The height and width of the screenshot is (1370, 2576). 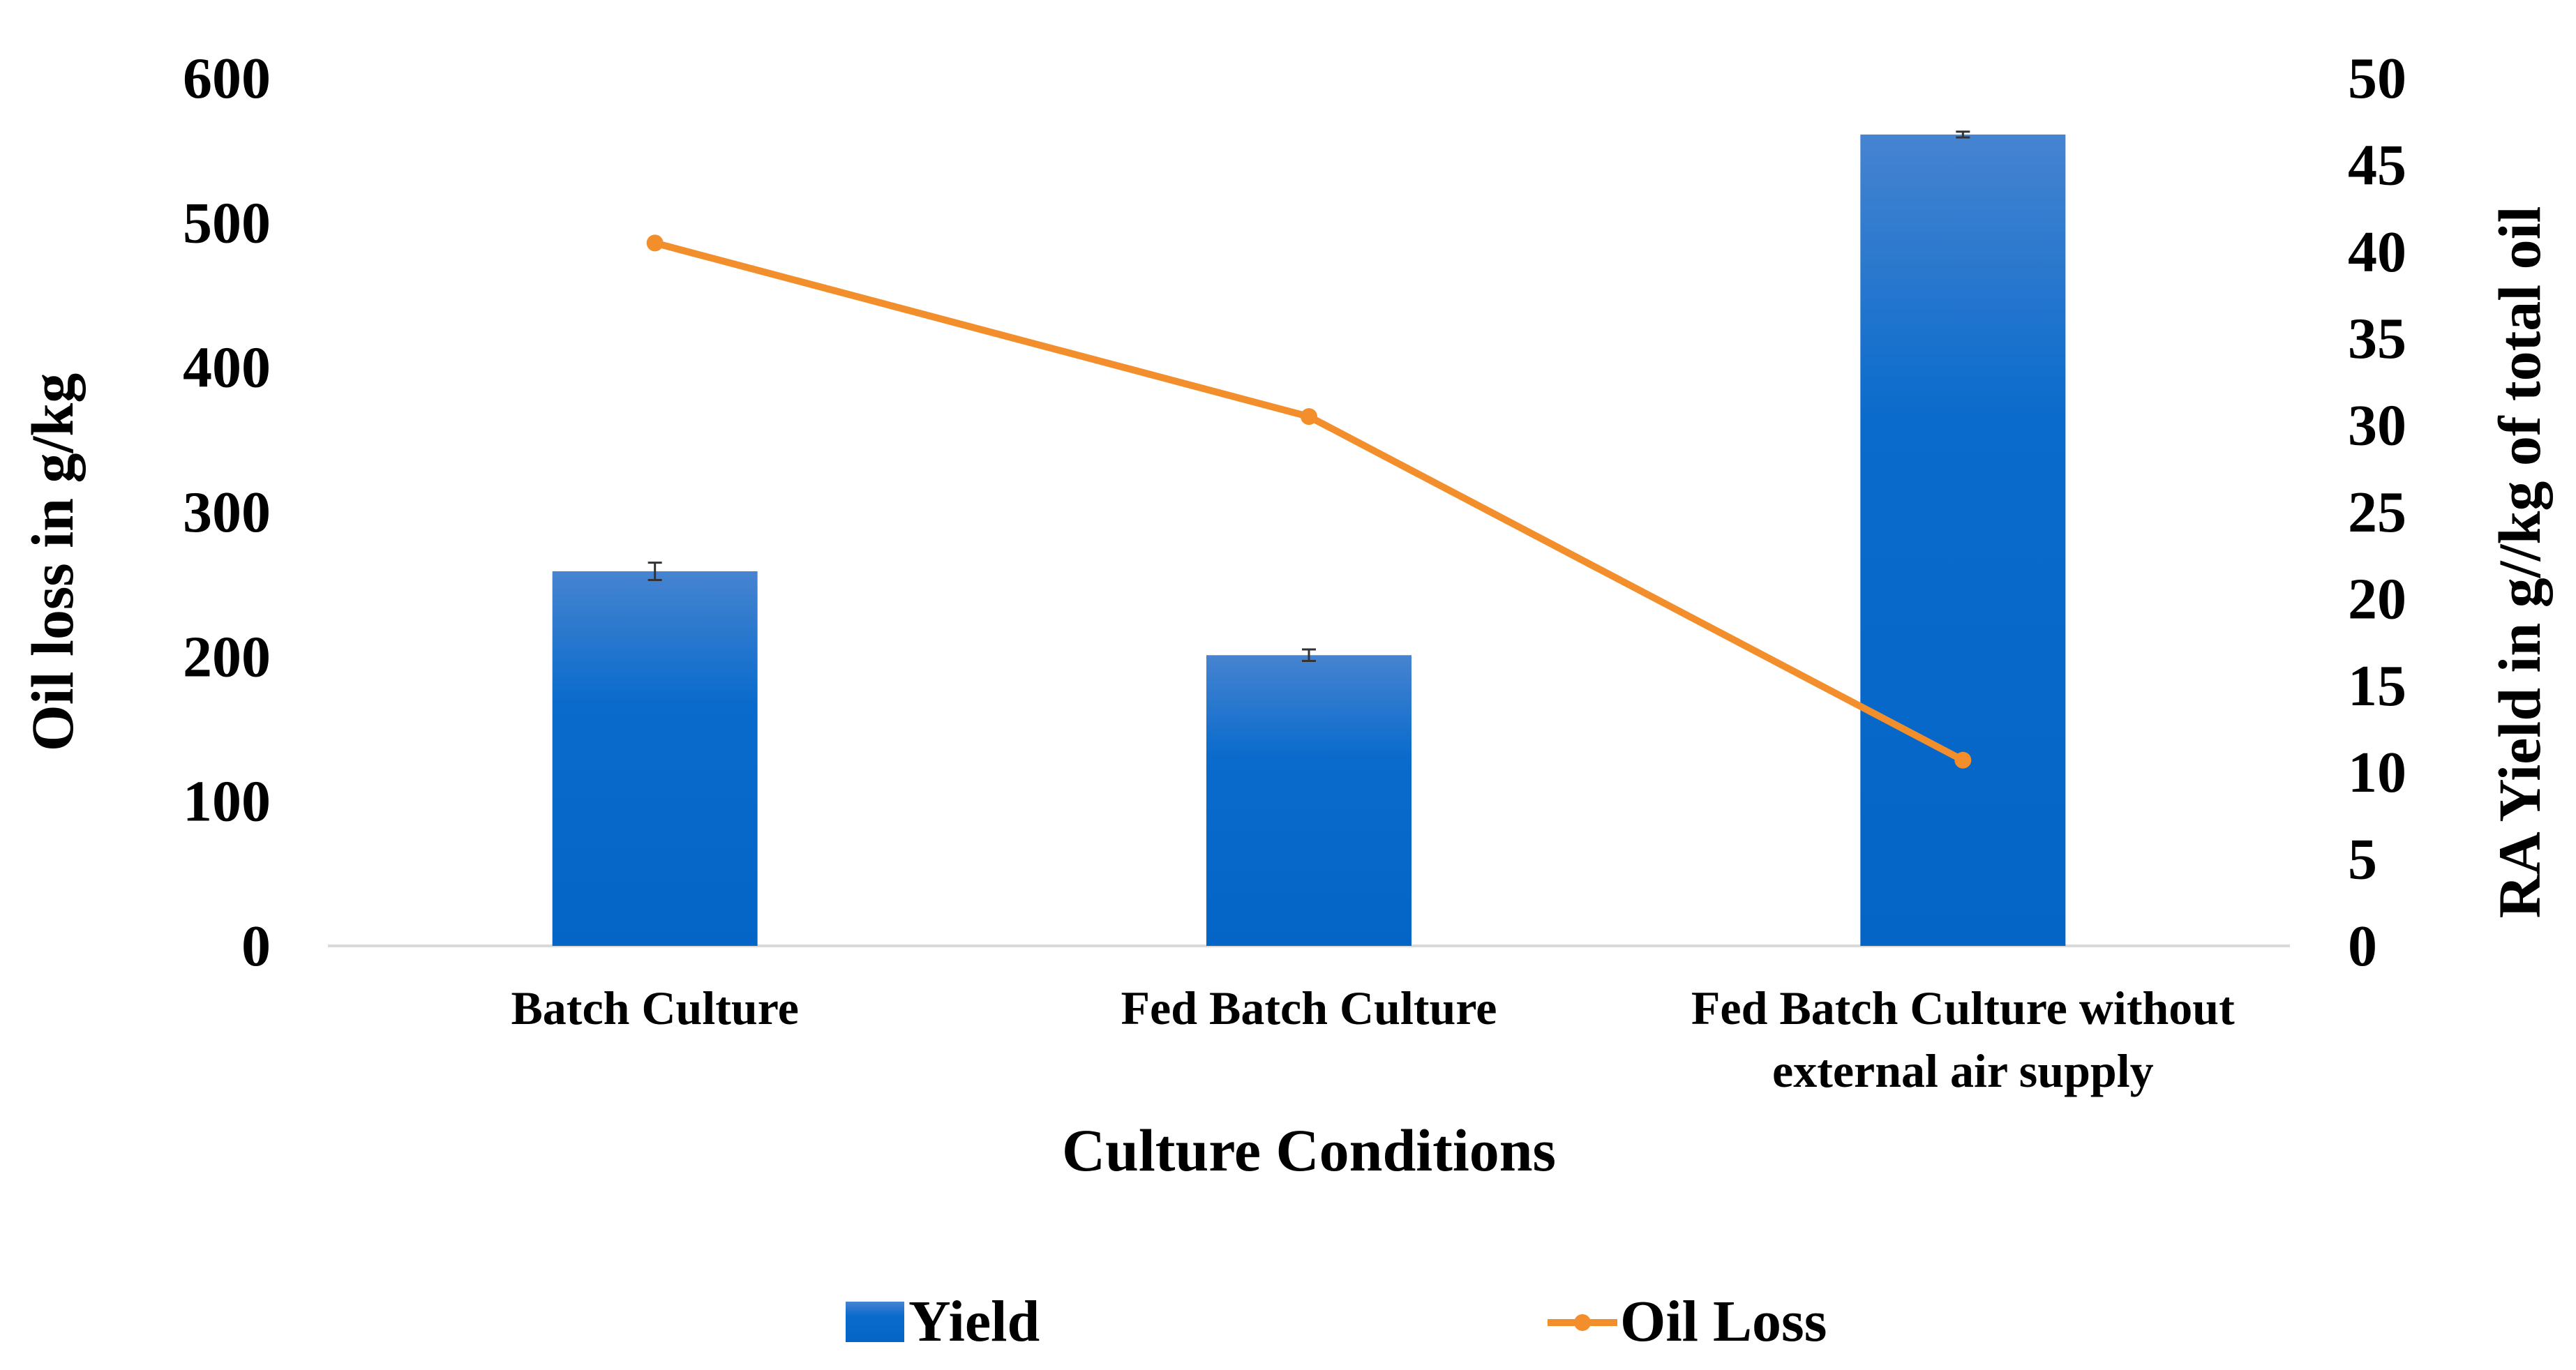 I want to click on legend-label-oil-loss: Oil Loss, so click(x=1723, y=1321).